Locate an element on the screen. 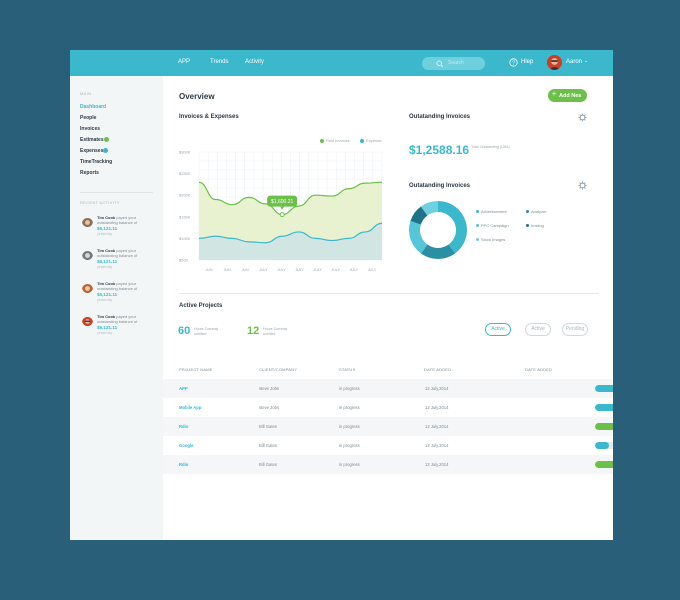  column-header-client: CLIENT/COMPANY is located at coordinates (278, 369).